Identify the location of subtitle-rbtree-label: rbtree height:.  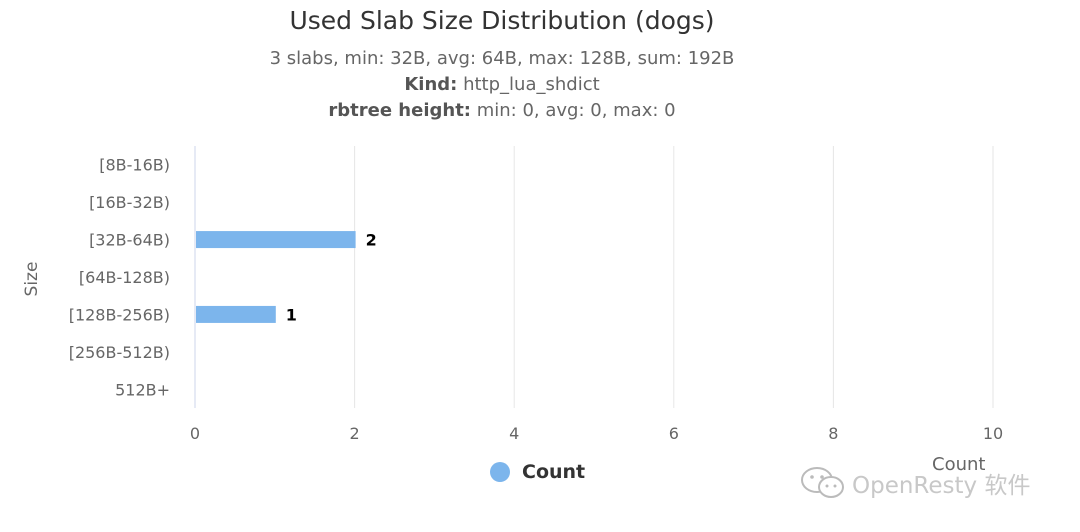
(399, 110).